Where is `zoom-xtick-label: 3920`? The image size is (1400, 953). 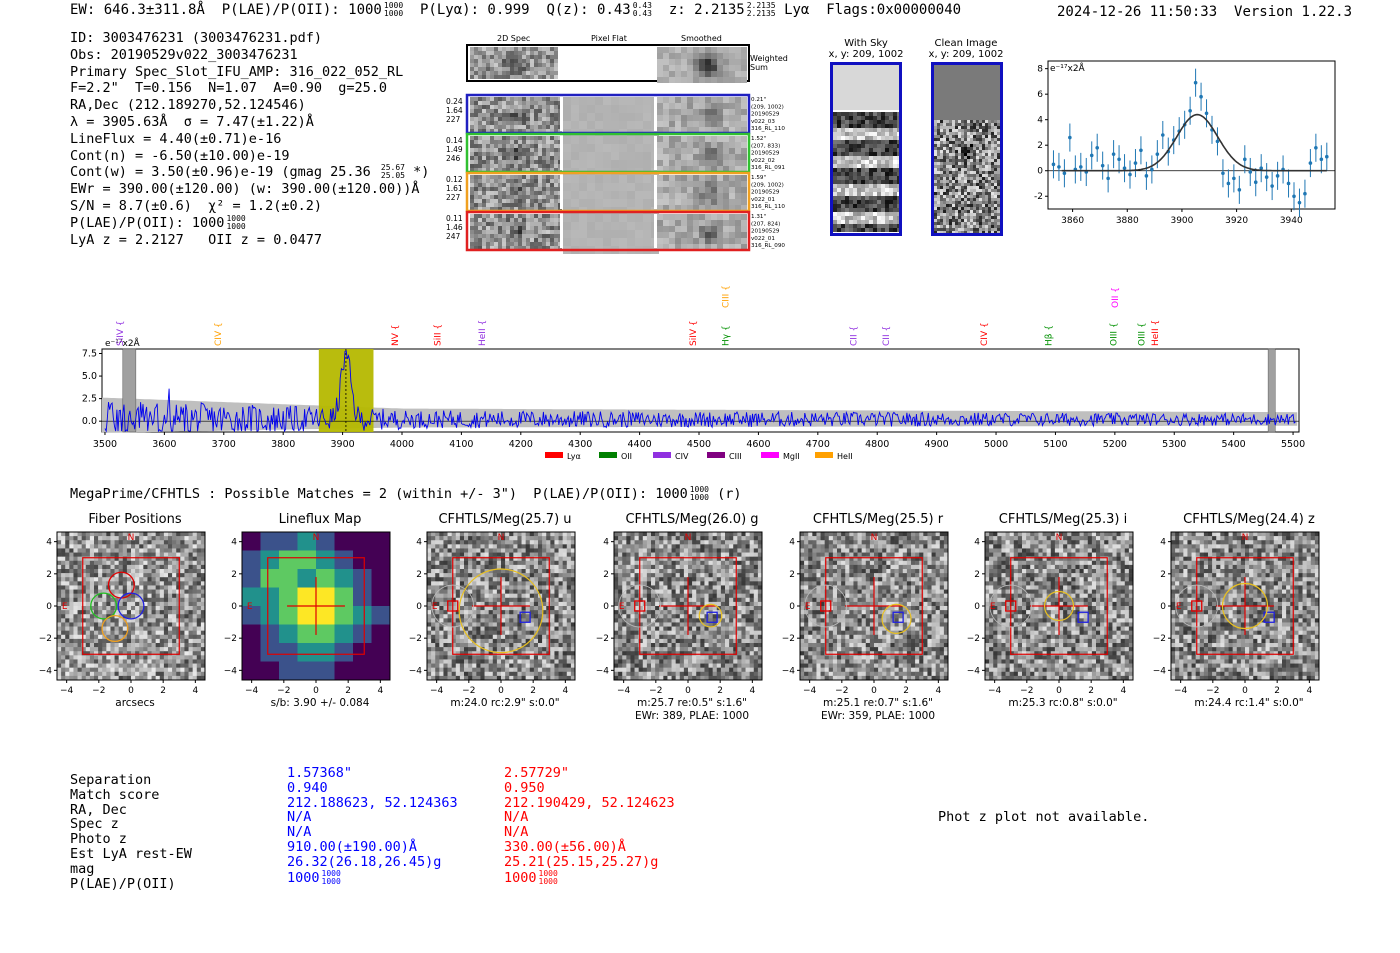
zoom-xtick-label: 3920 is located at coordinates (1236, 221).